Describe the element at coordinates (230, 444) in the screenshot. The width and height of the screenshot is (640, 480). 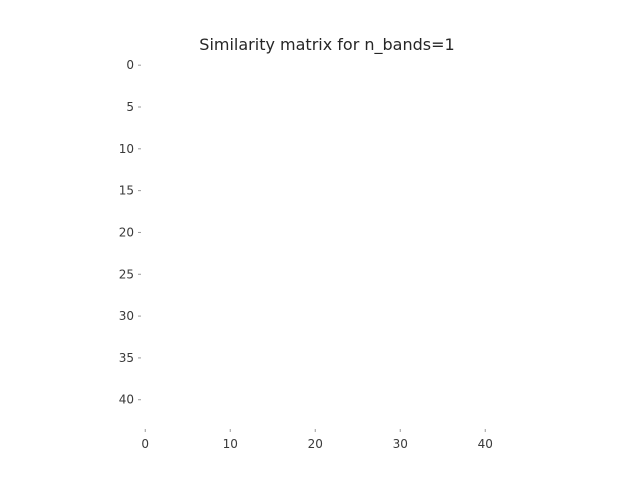
I see `x-tick-label: 10` at that location.